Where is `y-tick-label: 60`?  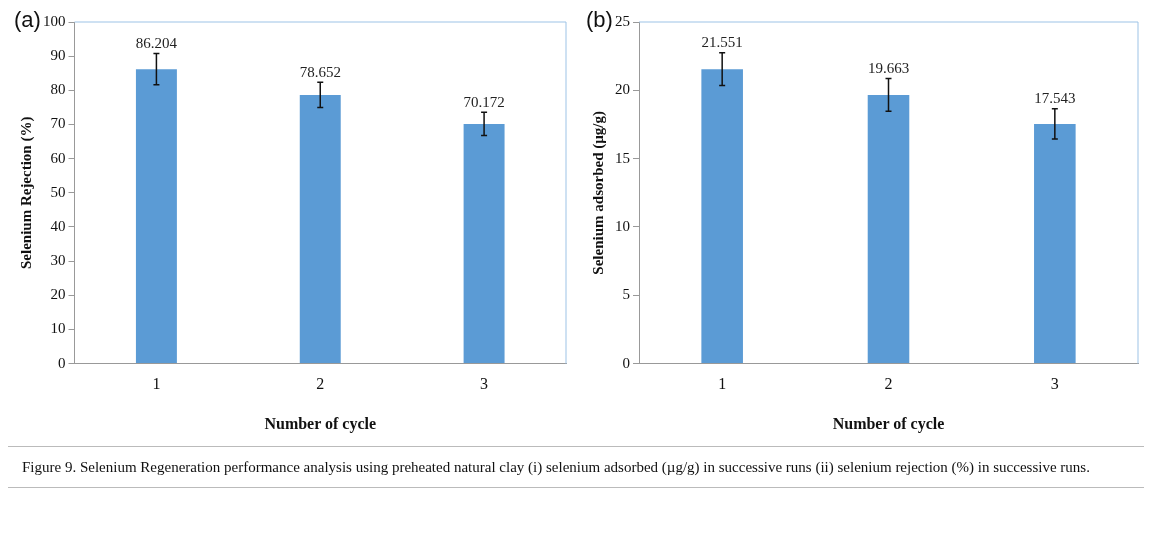
y-tick-label: 60 is located at coordinates (58, 157).